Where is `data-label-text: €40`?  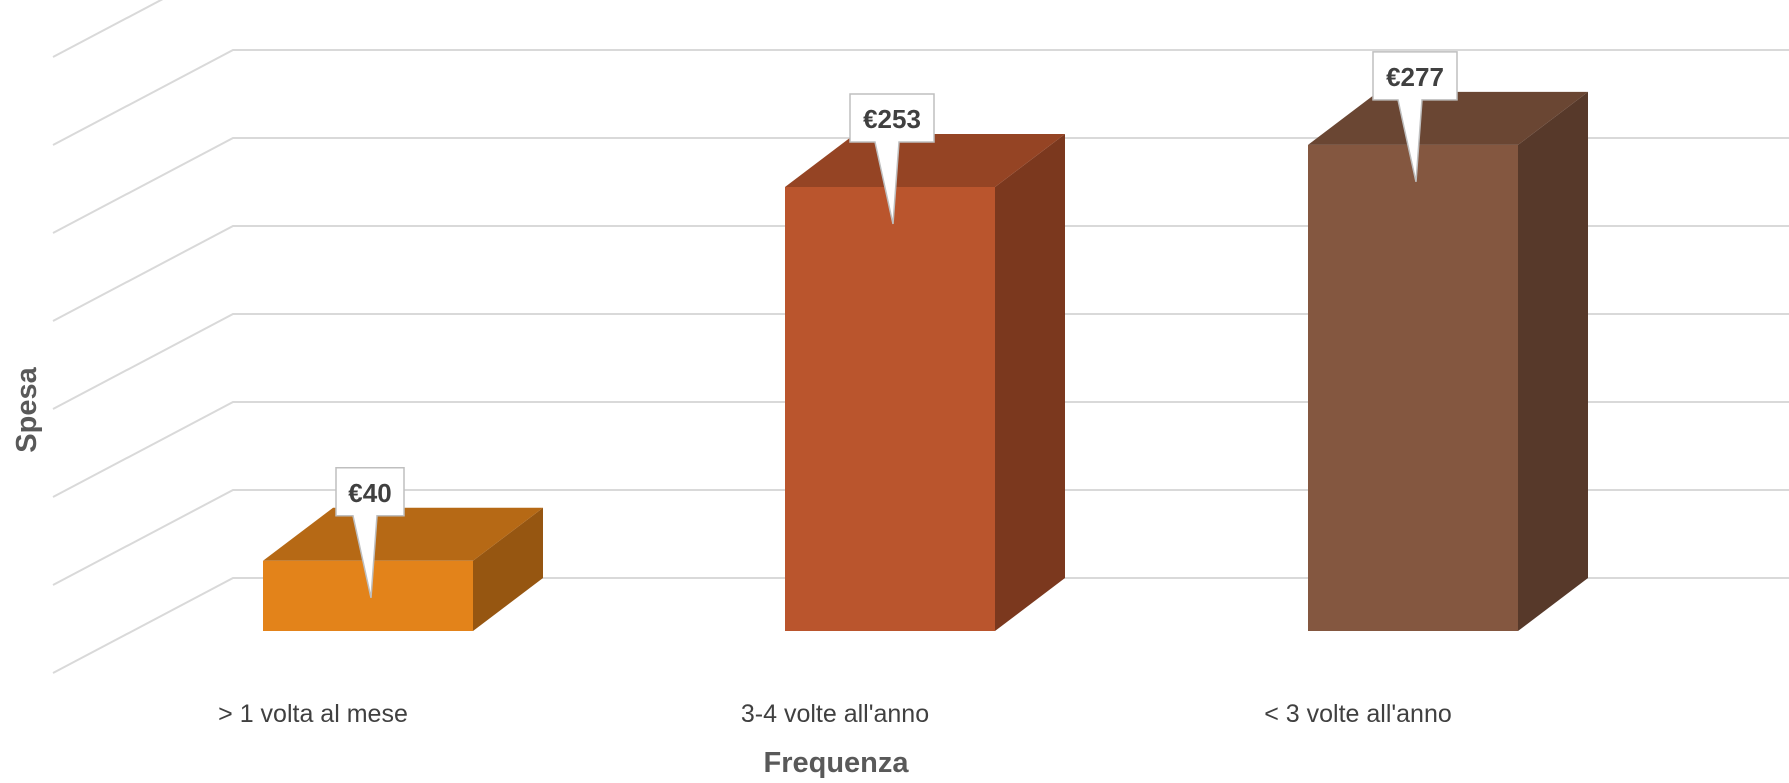
data-label-text: €40 is located at coordinates (369, 493).